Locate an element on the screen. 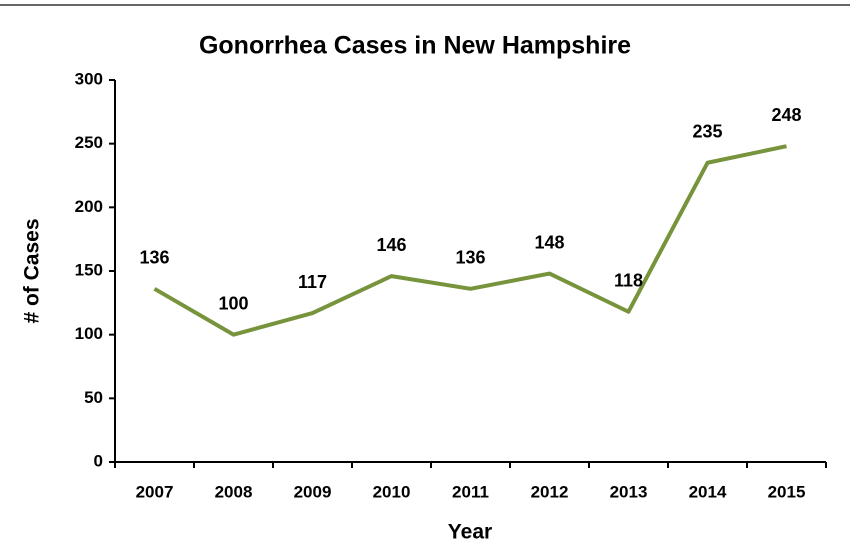  x-tick-label: 2015 is located at coordinates (787, 491).